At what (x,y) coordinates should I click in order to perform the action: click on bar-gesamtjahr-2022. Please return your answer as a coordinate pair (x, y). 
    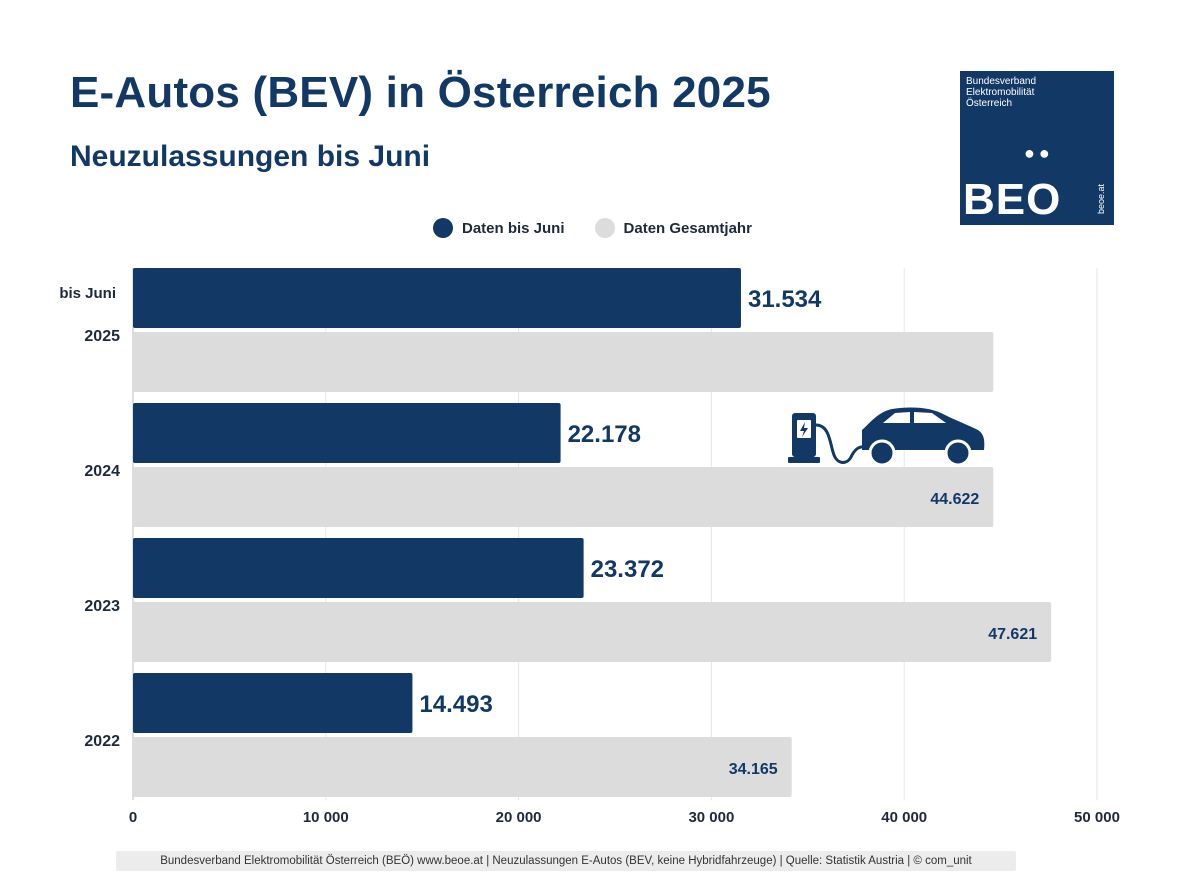
    Looking at the image, I should click on (462, 767).